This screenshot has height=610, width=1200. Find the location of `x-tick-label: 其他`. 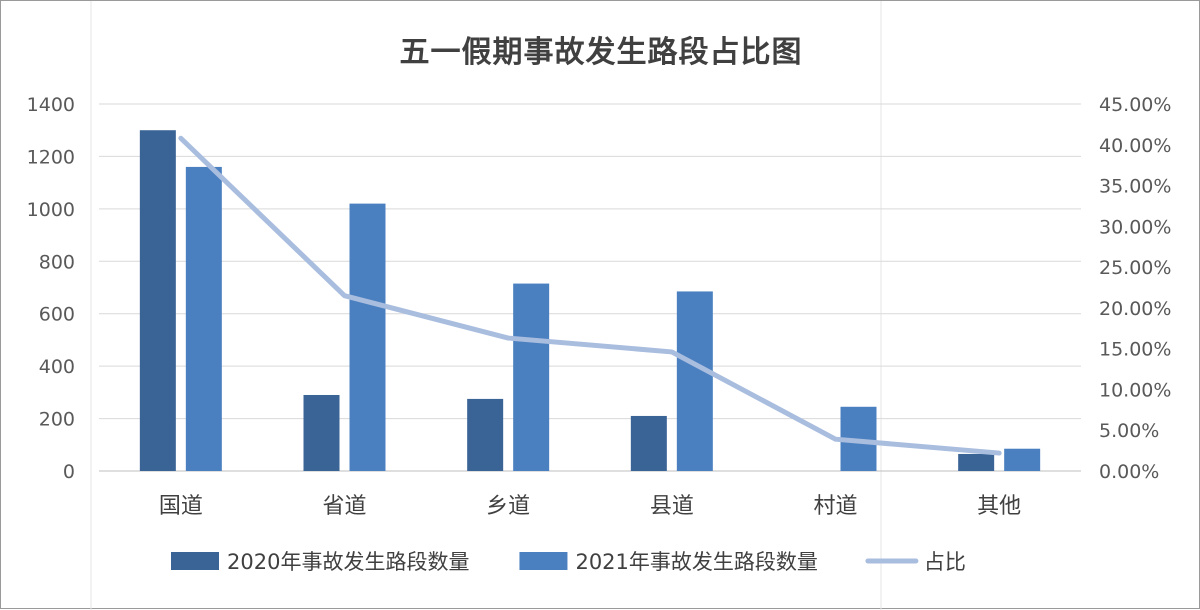

x-tick-label: 其他 is located at coordinates (999, 506).